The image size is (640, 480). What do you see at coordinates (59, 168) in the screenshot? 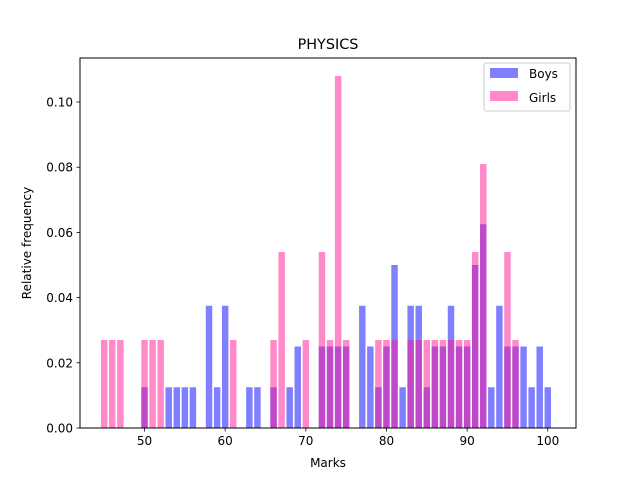
I see `y-tick-label: 0.08` at bounding box center [59, 168].